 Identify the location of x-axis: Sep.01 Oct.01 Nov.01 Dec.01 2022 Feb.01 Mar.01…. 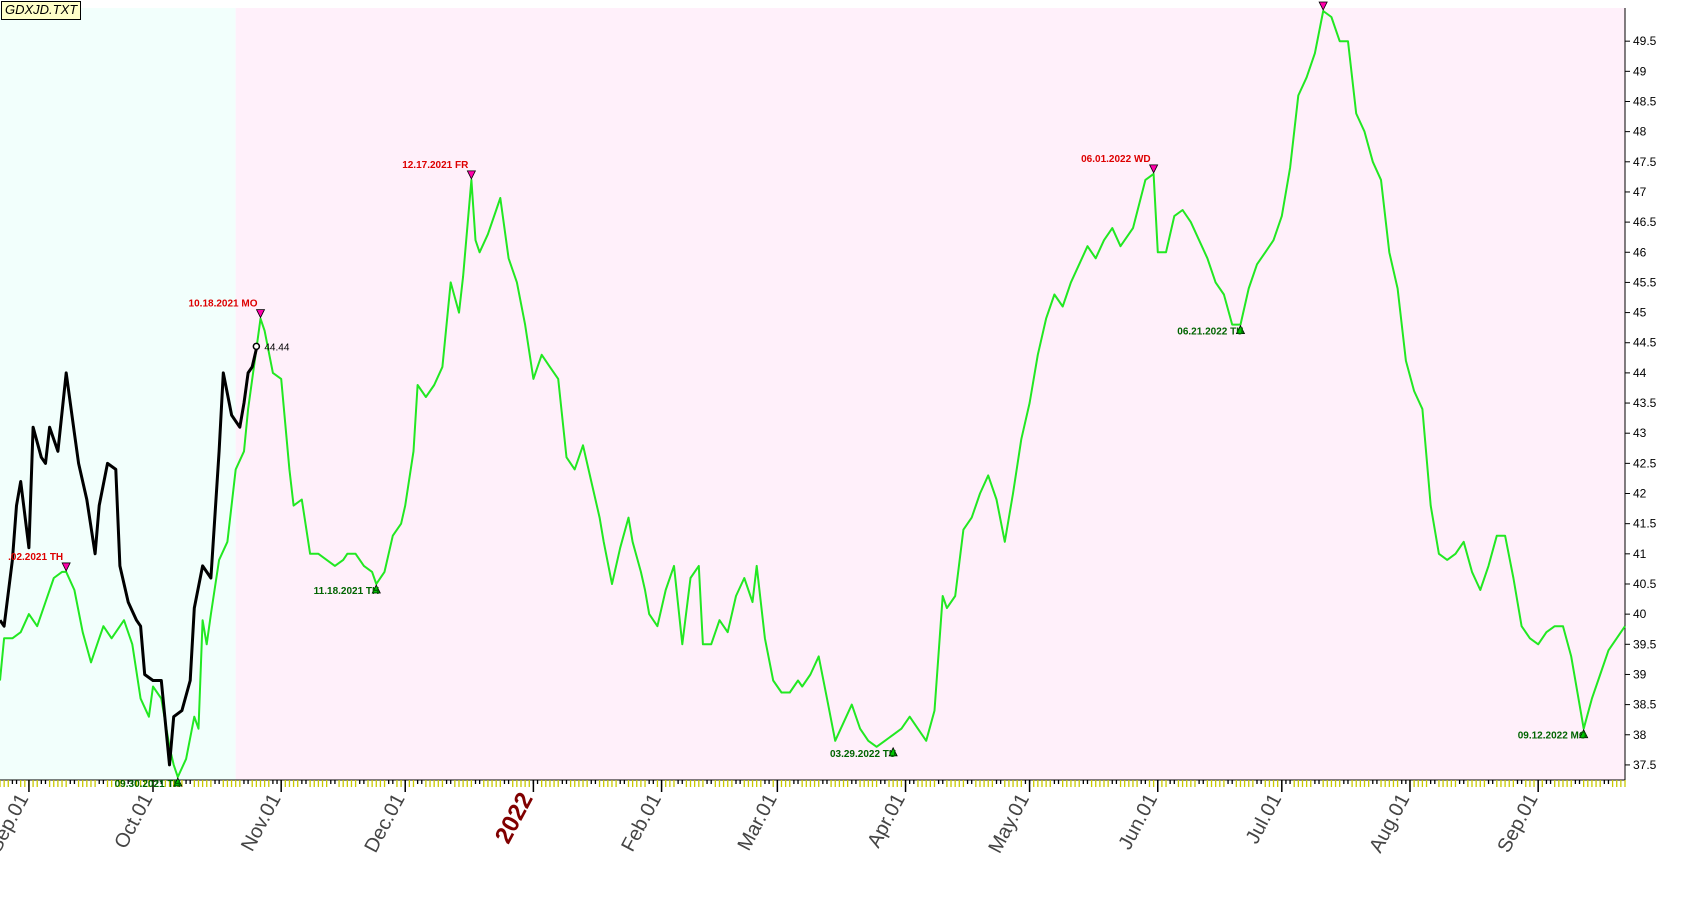
(813, 818).